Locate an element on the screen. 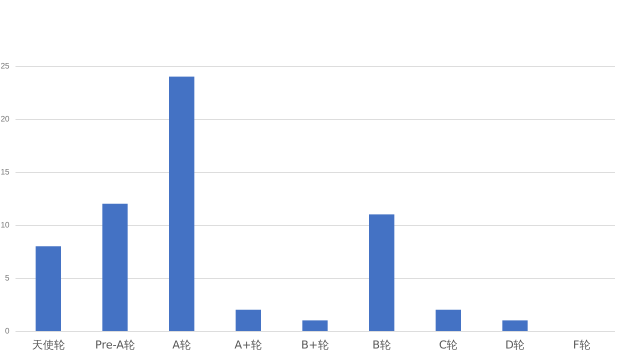 The height and width of the screenshot is (355, 620). x-tick-label: D轮 is located at coordinates (515, 345).